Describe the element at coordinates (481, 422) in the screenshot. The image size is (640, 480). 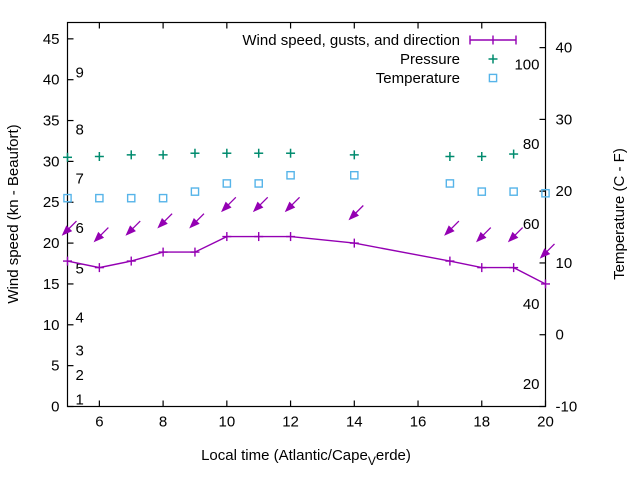
I see `x-tick-label: 18` at that location.